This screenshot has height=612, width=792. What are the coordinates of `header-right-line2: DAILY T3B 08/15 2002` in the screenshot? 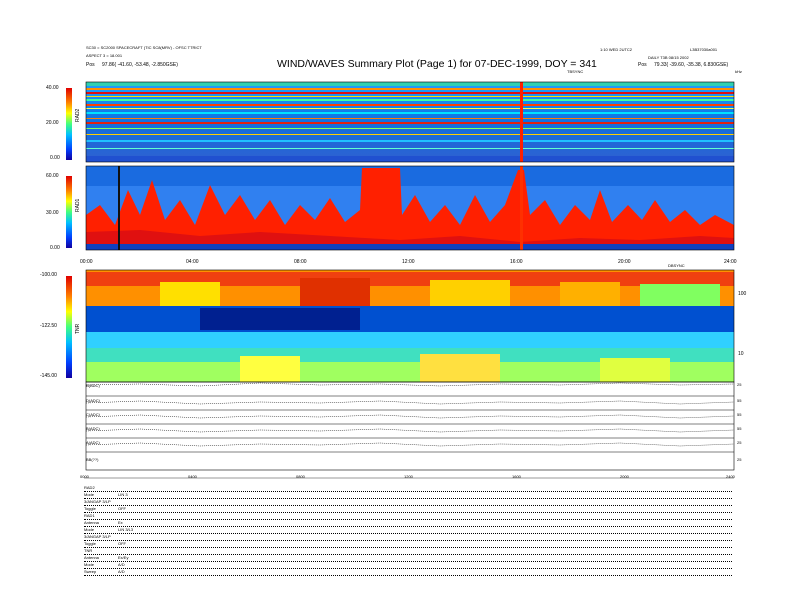 It's located at (668, 57).